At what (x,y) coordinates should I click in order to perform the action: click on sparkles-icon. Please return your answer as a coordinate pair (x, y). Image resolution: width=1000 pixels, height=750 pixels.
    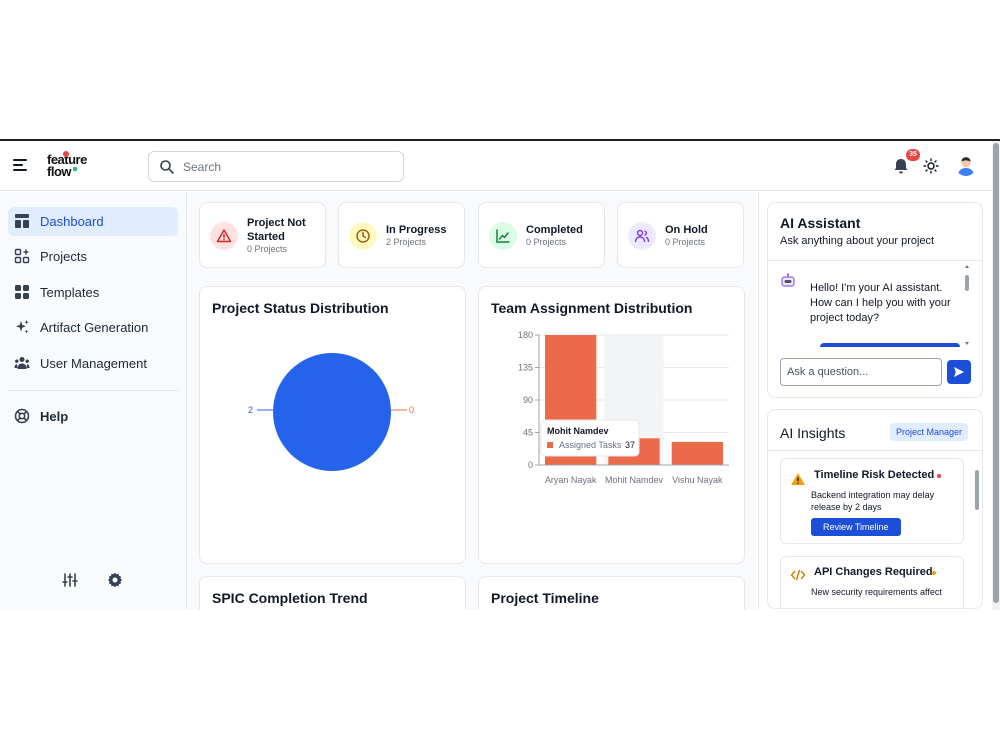
    Looking at the image, I should click on (22, 327).